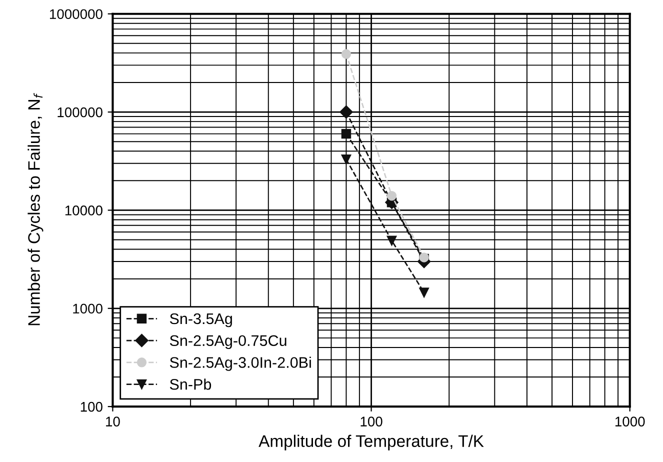 This screenshot has height=462, width=663. Describe the element at coordinates (228, 342) in the screenshot. I see `legend-label: Sn-2.5Ag-0.75Cu` at that location.